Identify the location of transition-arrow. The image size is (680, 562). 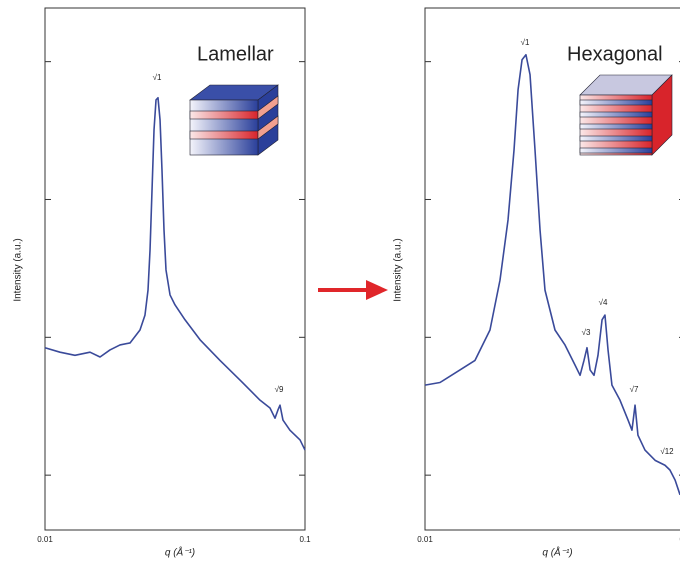
(353, 290).